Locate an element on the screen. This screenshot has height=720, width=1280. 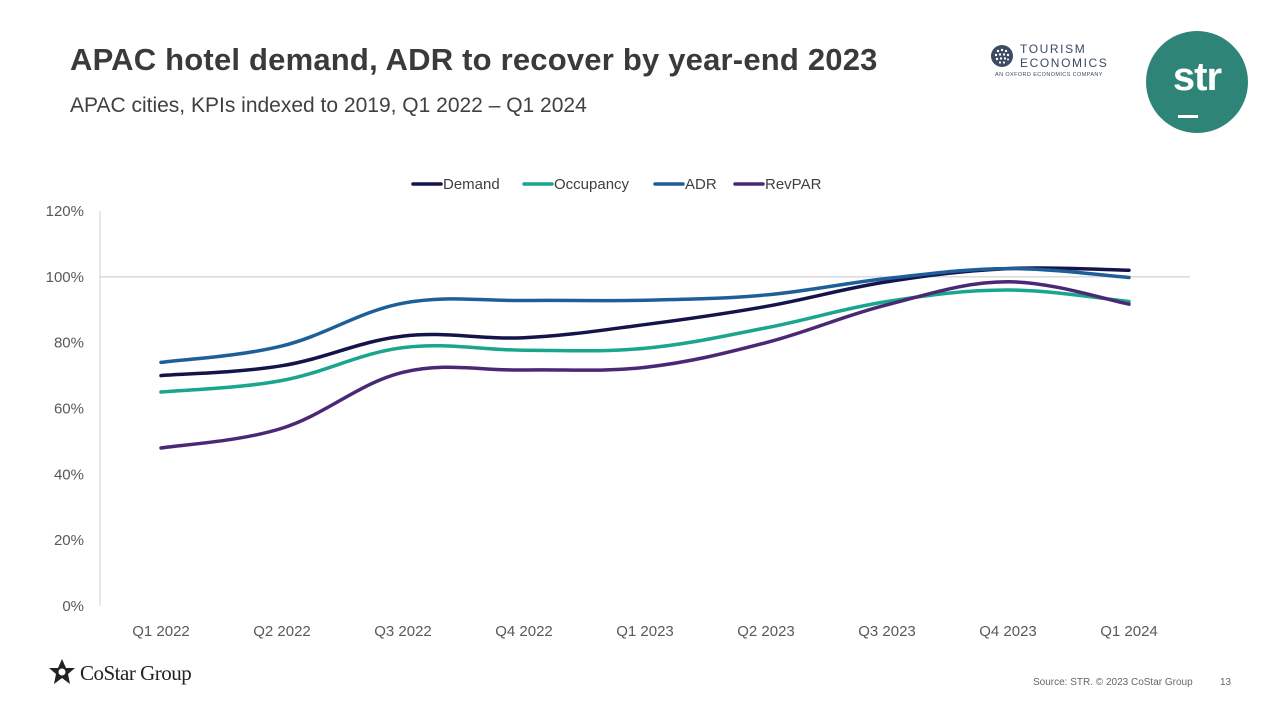
legend-item-revpar: RevPAR is located at coordinates (777, 184).